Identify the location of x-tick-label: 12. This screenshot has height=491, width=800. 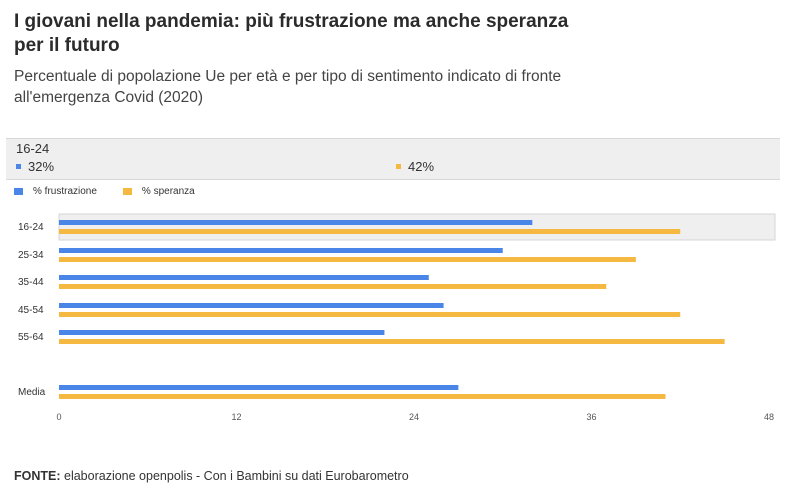
(236, 417).